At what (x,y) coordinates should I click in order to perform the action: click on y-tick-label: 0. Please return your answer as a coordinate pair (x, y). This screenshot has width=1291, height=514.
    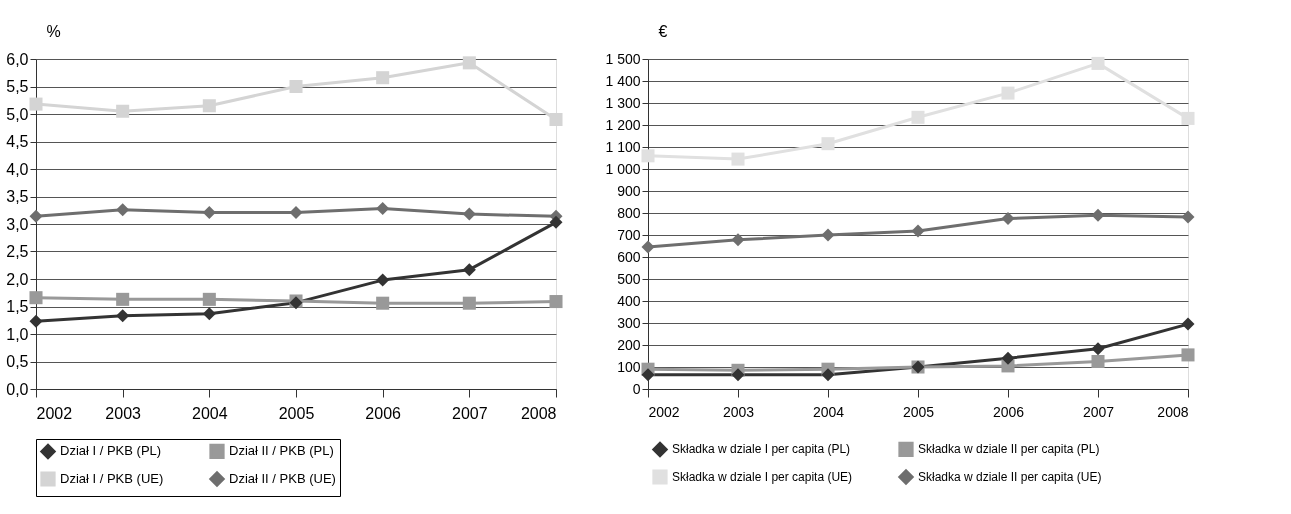
    Looking at the image, I should click on (636, 388).